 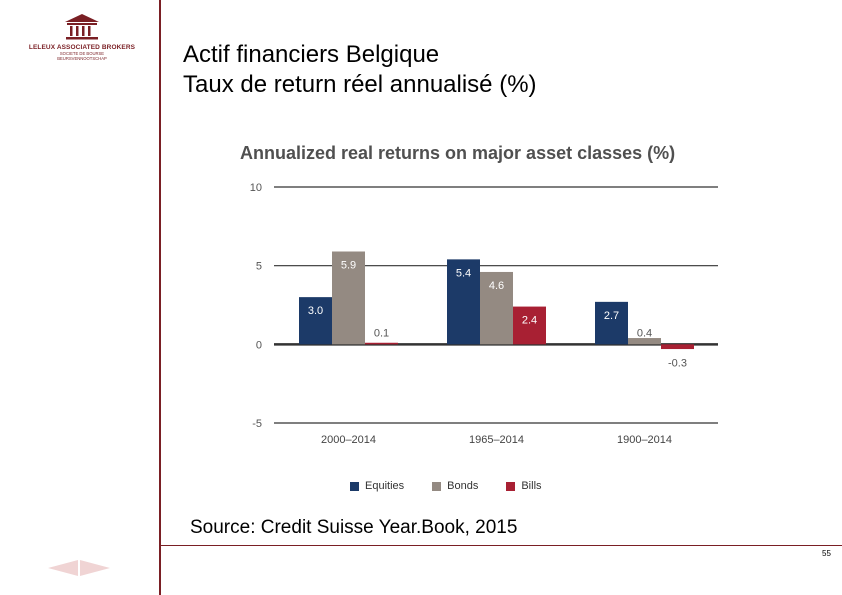 I want to click on slide-title-line1: Actif financiers Belgique, so click(x=311, y=54).